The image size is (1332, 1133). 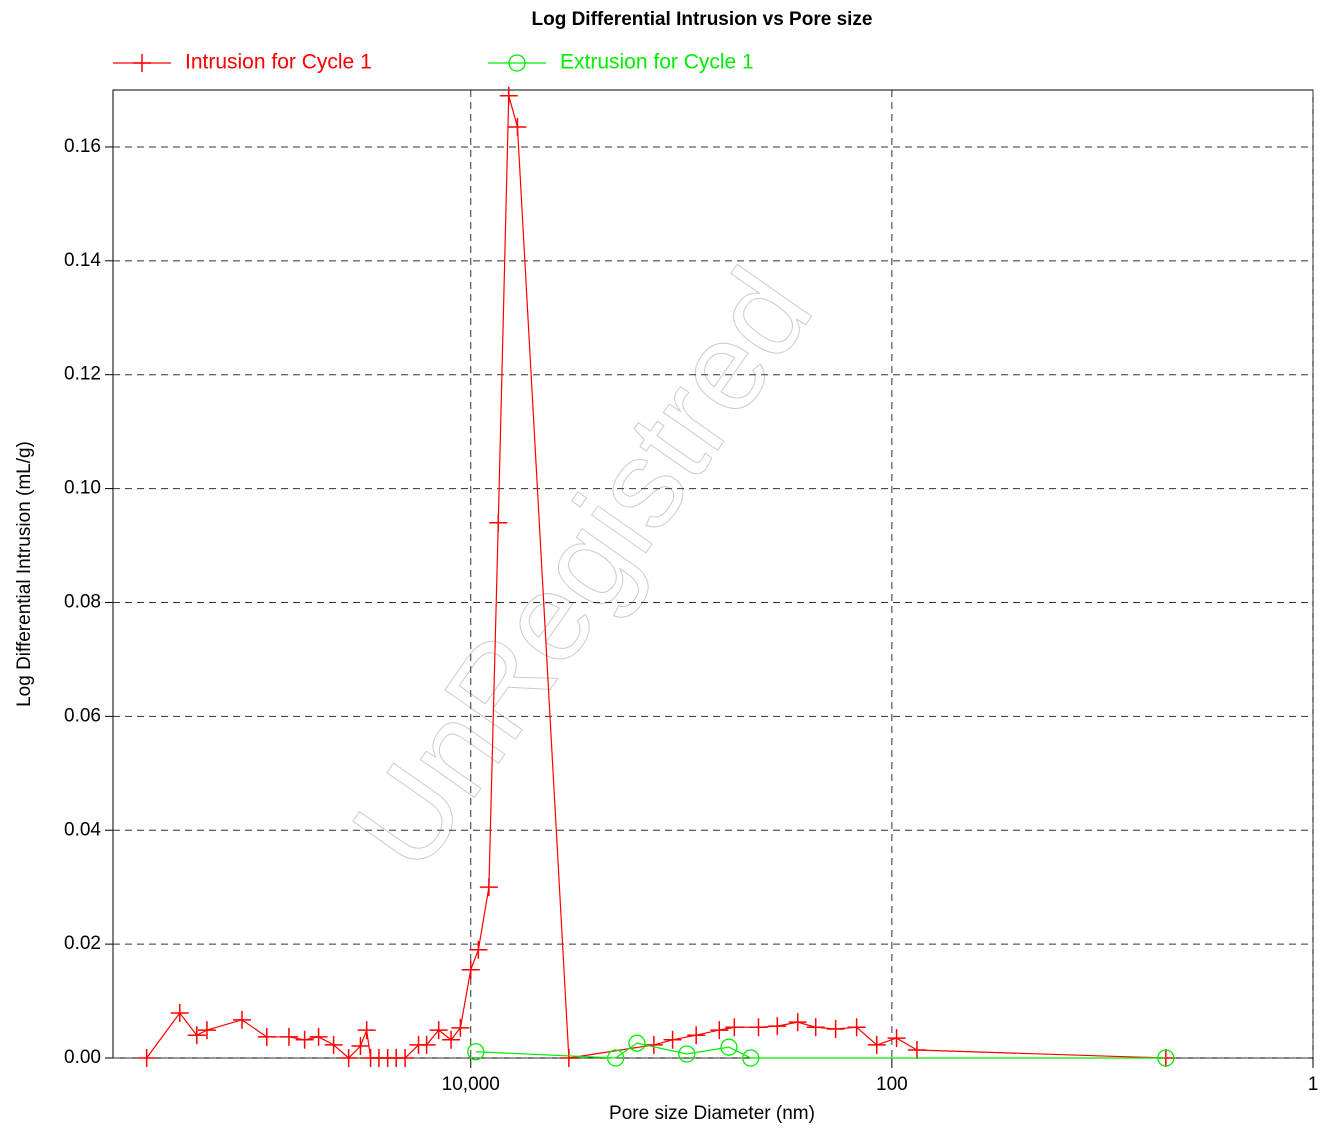 What do you see at coordinates (278, 62) in the screenshot?
I see `legend-label: Intrusion for Cycle 1` at bounding box center [278, 62].